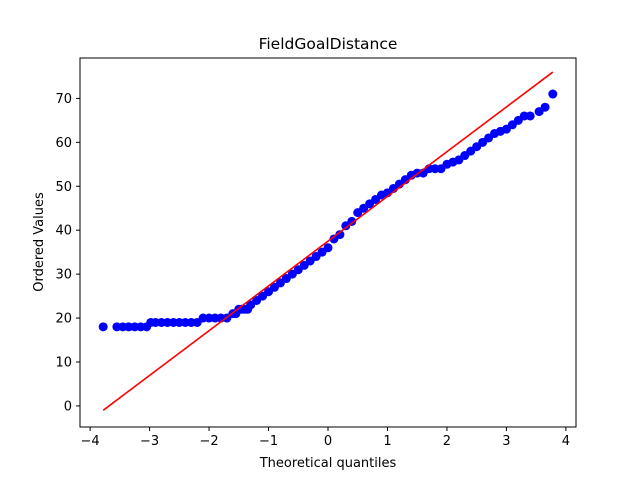 The height and width of the screenshot is (480, 640). I want to click on x-axis-label: Theoretical quantiles, so click(328, 463).